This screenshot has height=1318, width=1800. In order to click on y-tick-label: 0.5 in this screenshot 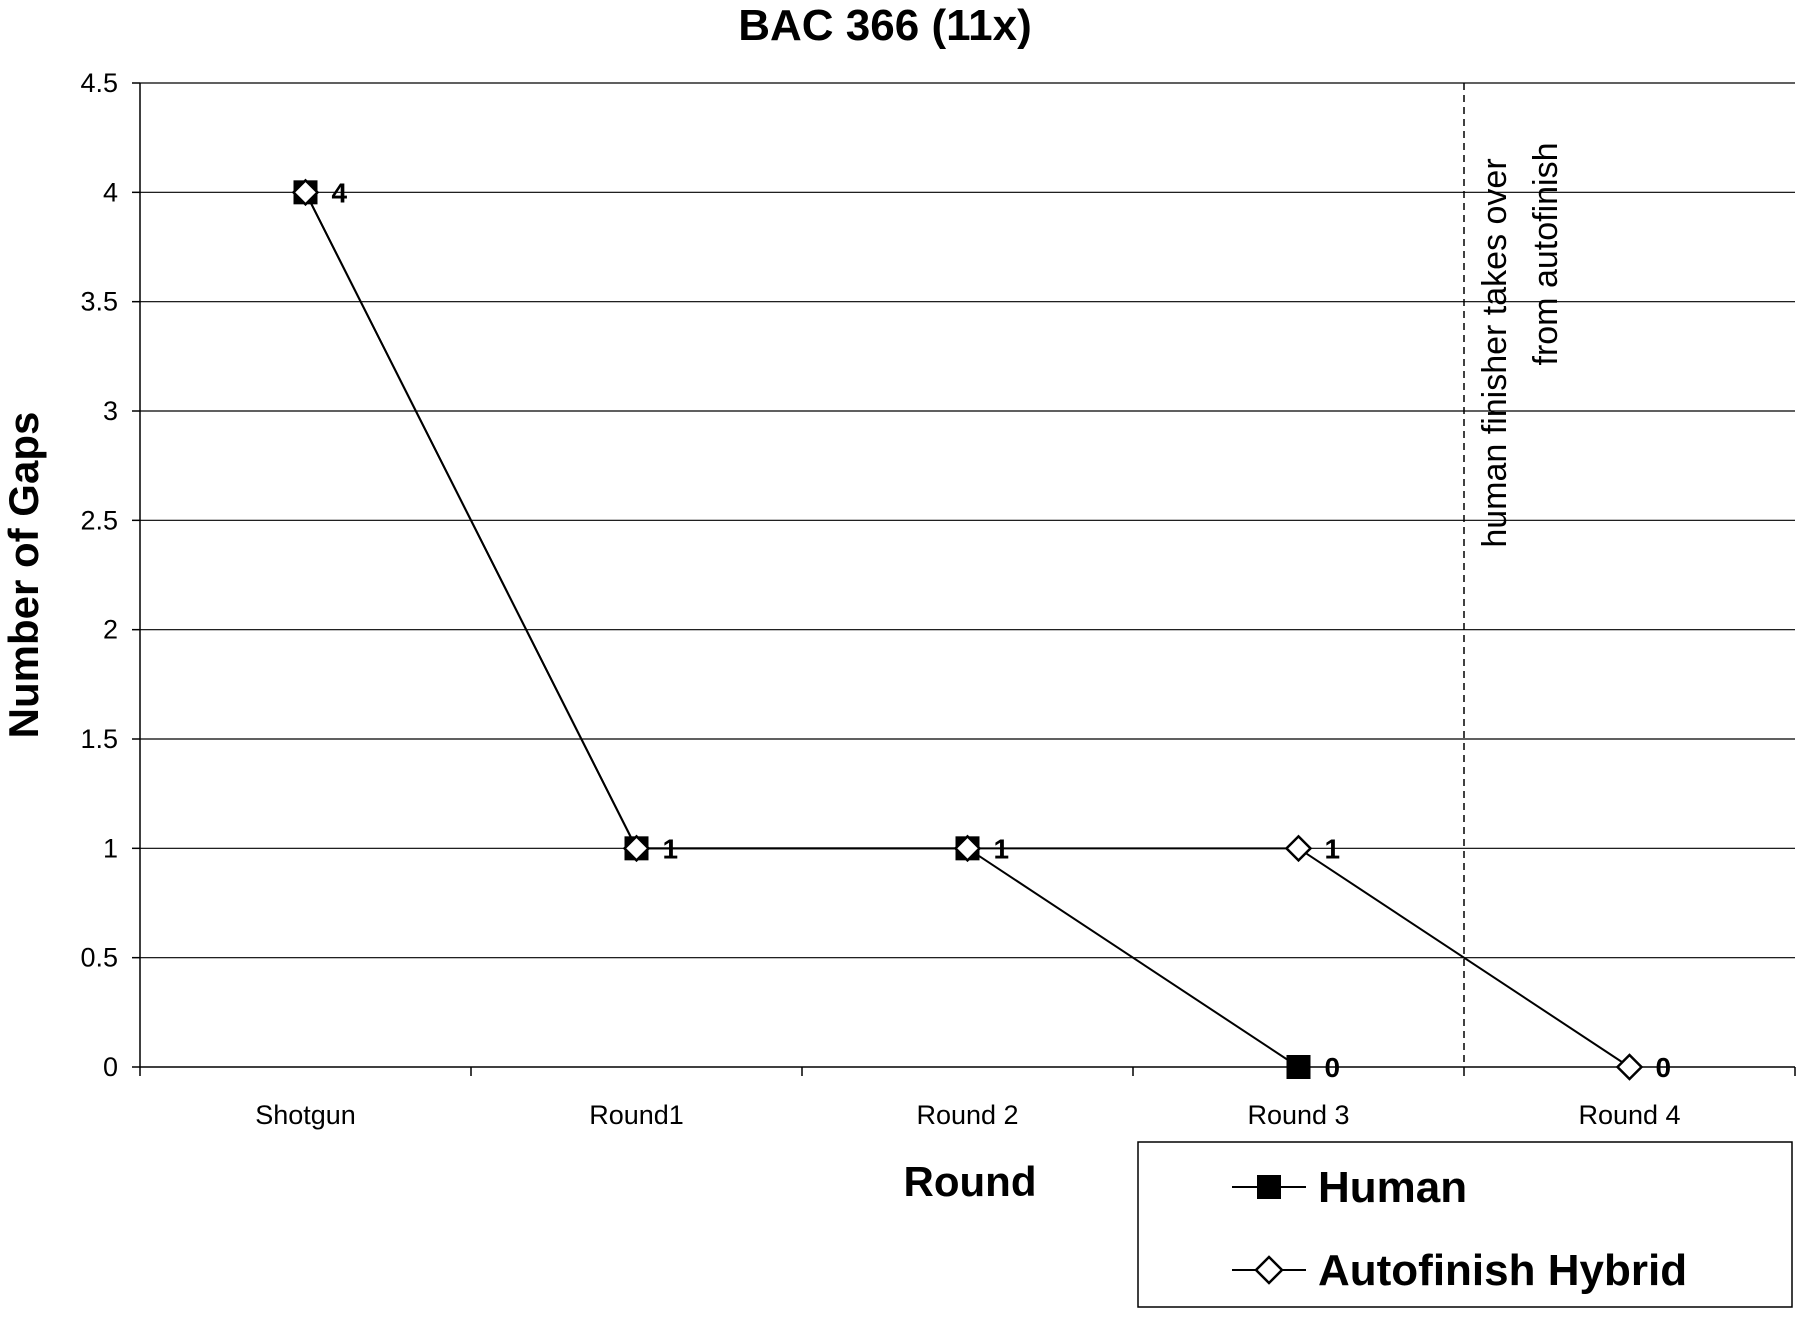, I will do `click(99, 958)`.